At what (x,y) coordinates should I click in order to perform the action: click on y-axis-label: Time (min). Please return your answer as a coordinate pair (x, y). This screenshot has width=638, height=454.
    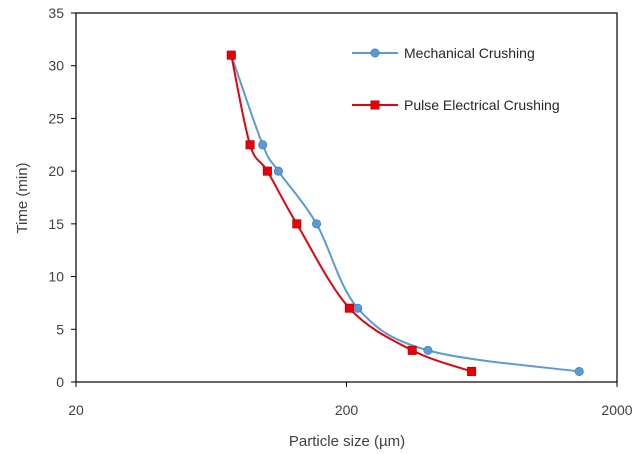
    Looking at the image, I should click on (22, 197).